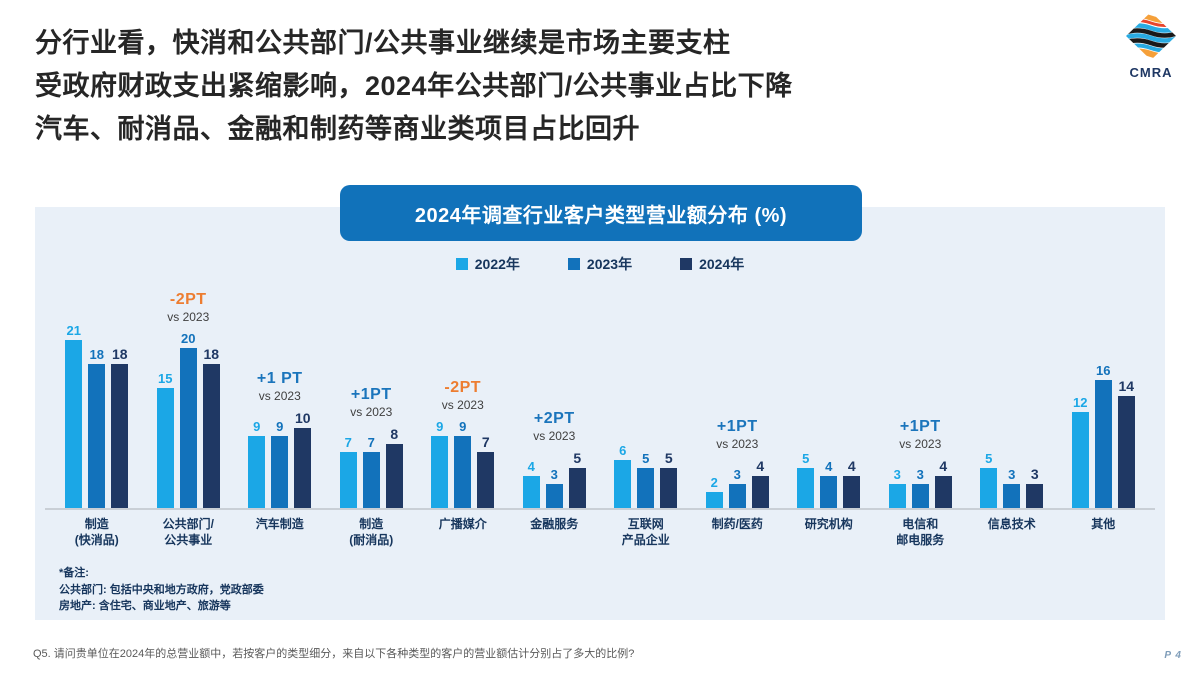 The image size is (1200, 675). What do you see at coordinates (1126, 386) in the screenshot?
I see `value-label: 14` at bounding box center [1126, 386].